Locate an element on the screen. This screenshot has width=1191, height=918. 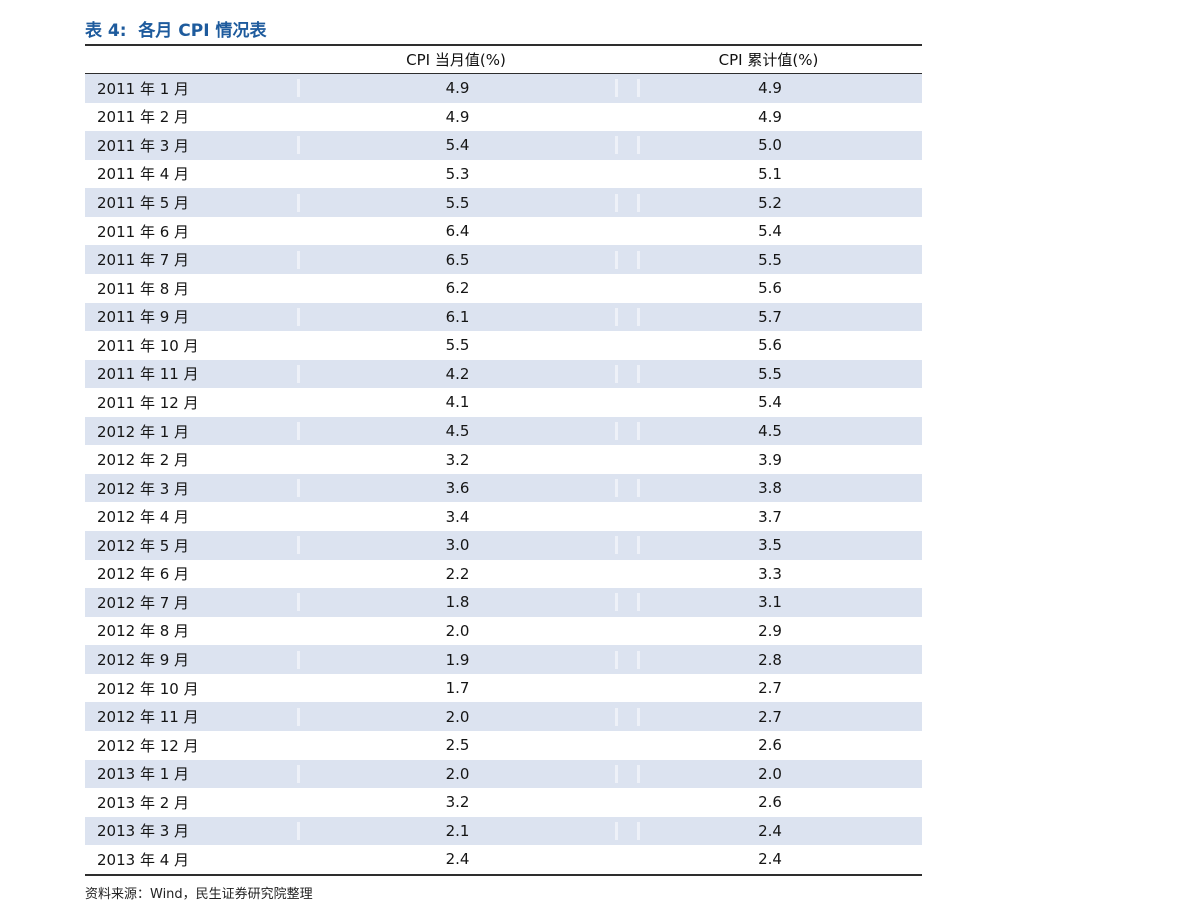
table-row: 2011 年 11 月 4.2 5.5 is located at coordinates (503, 374).